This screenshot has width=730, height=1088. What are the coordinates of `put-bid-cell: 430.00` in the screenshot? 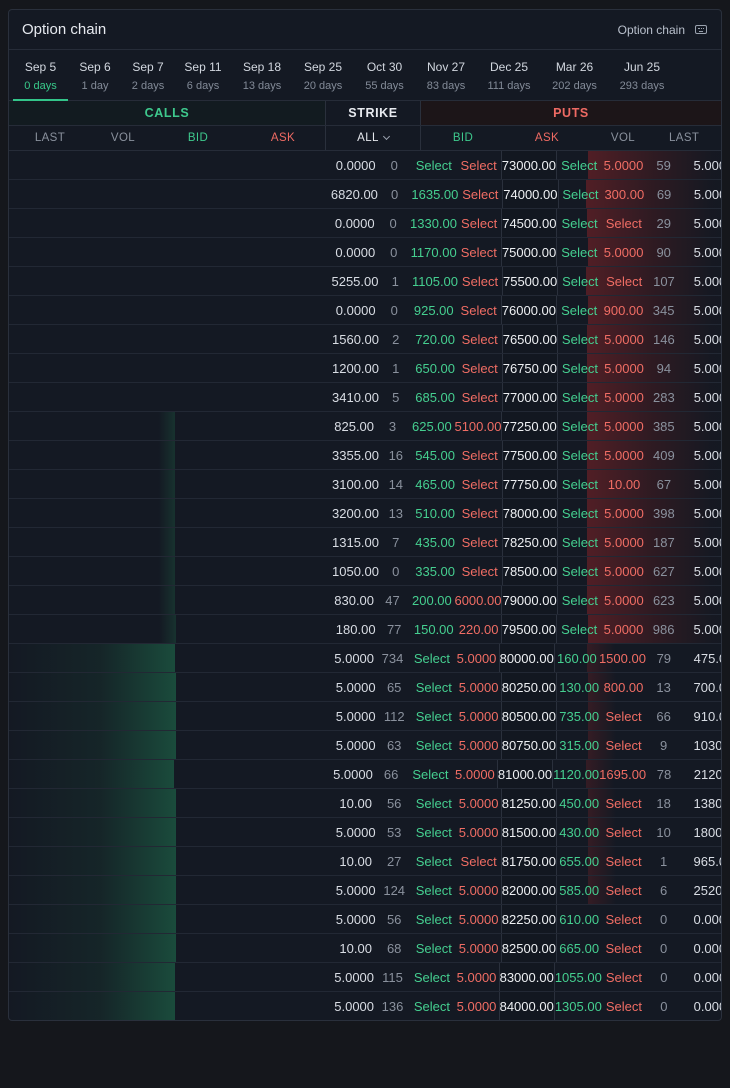 It's located at (579, 832).